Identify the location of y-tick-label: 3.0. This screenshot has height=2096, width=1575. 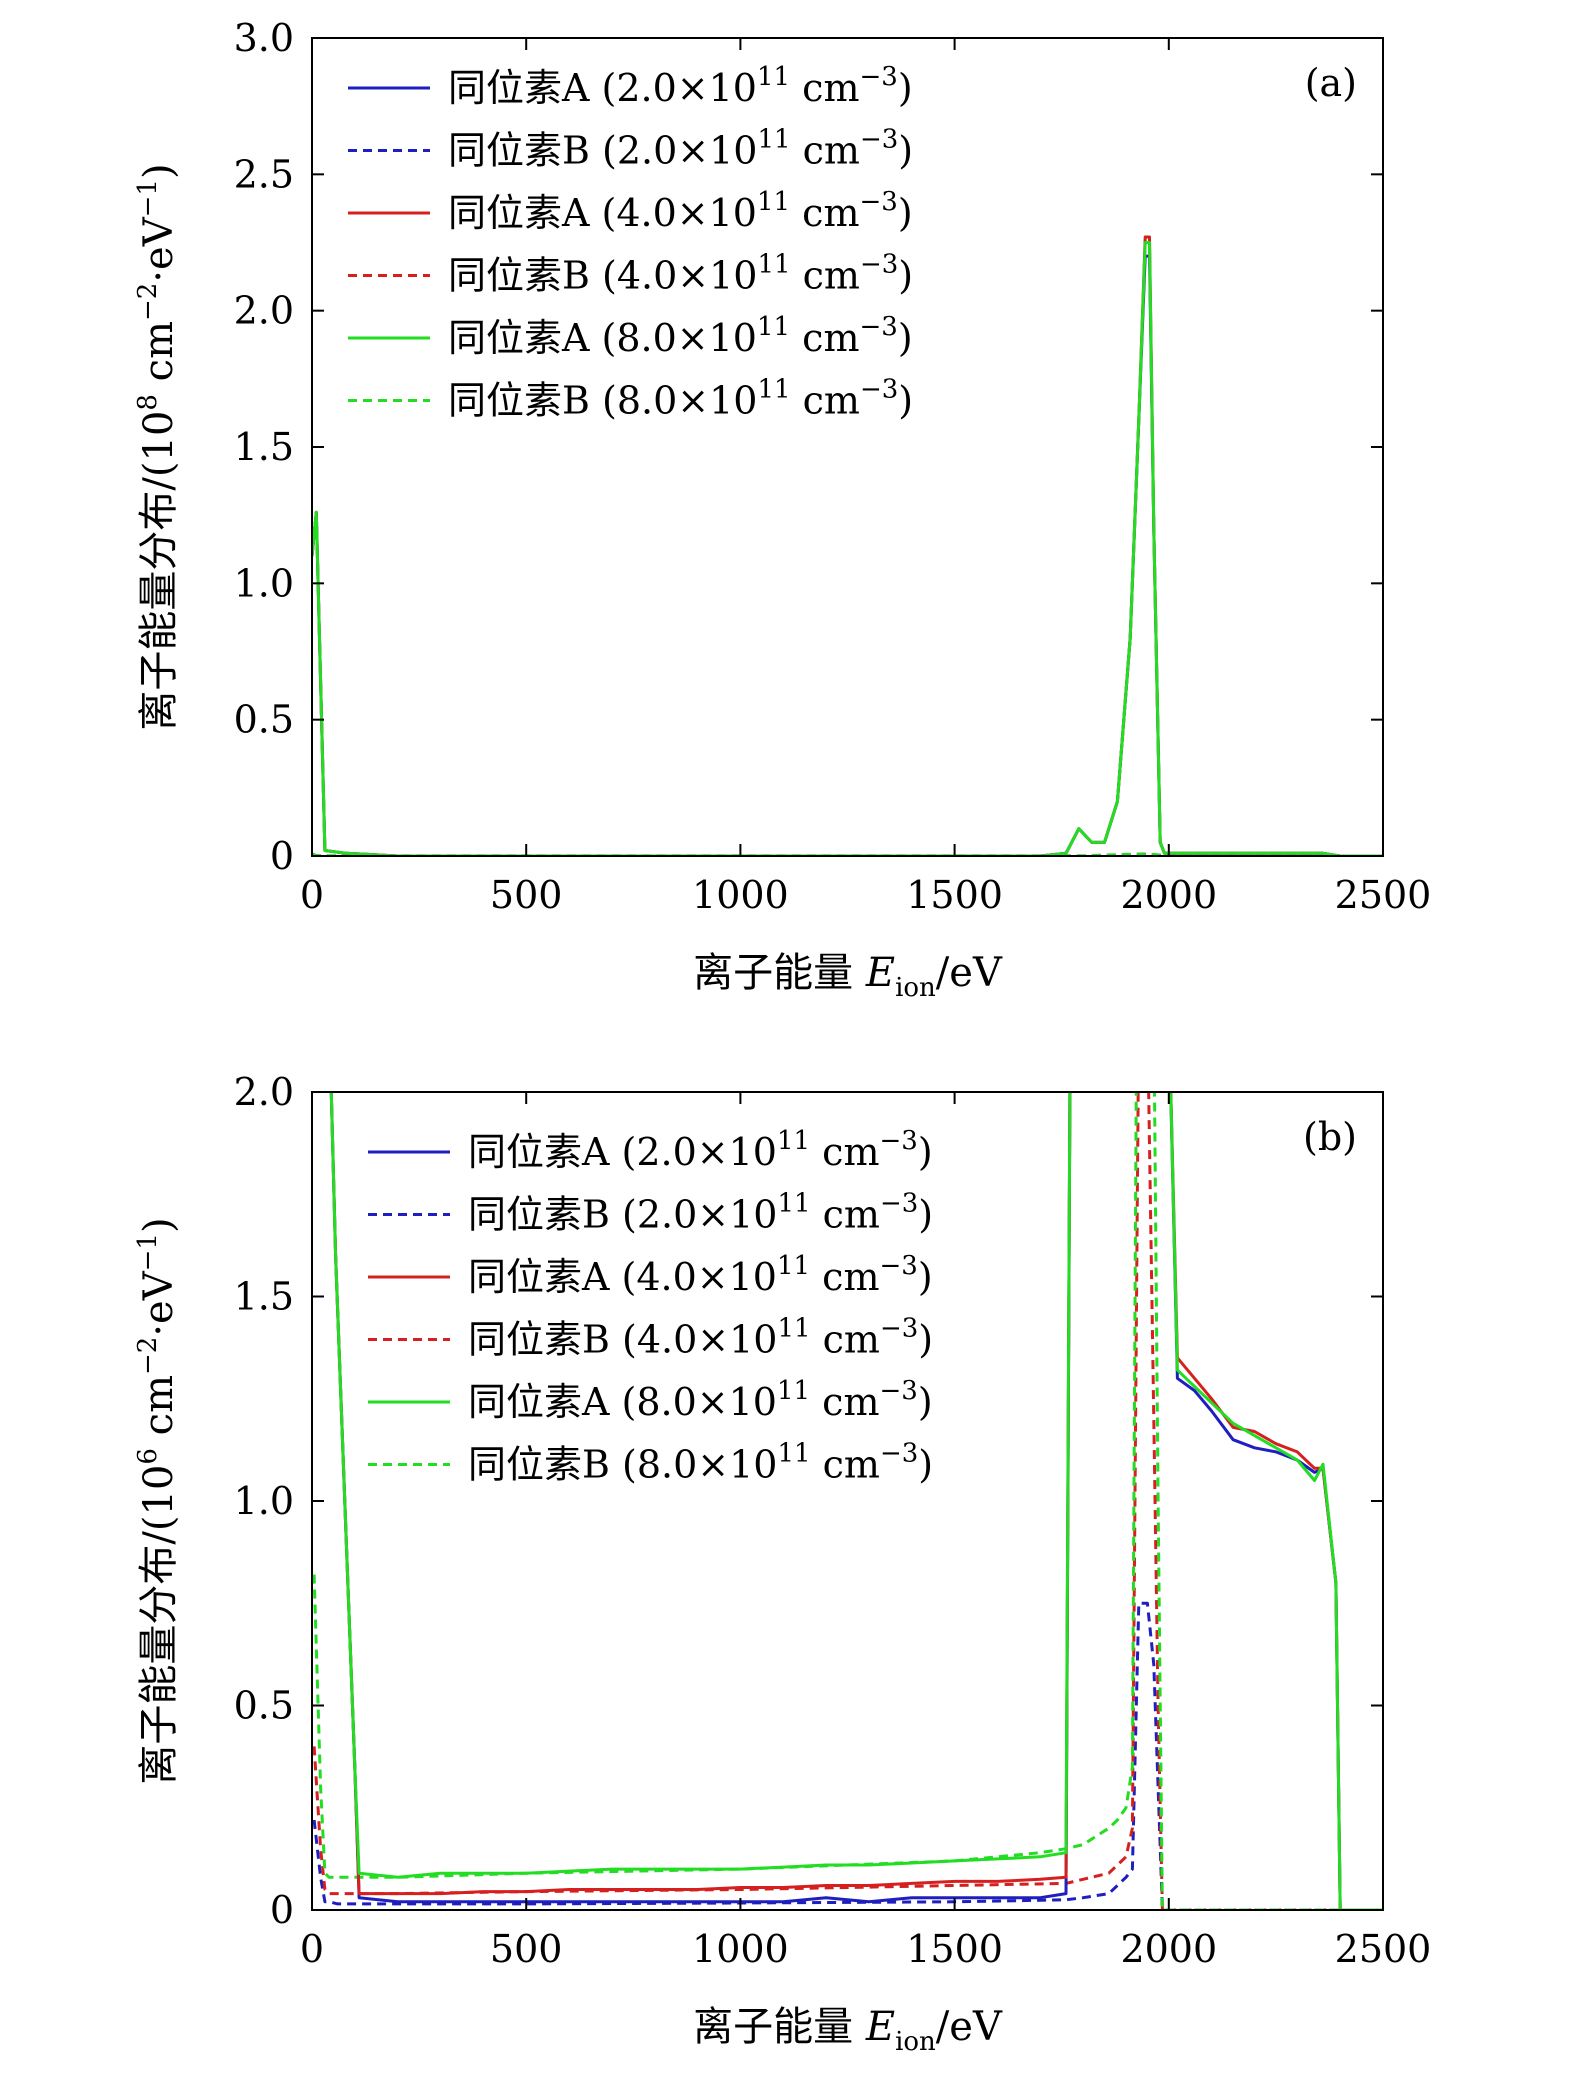
(264, 38).